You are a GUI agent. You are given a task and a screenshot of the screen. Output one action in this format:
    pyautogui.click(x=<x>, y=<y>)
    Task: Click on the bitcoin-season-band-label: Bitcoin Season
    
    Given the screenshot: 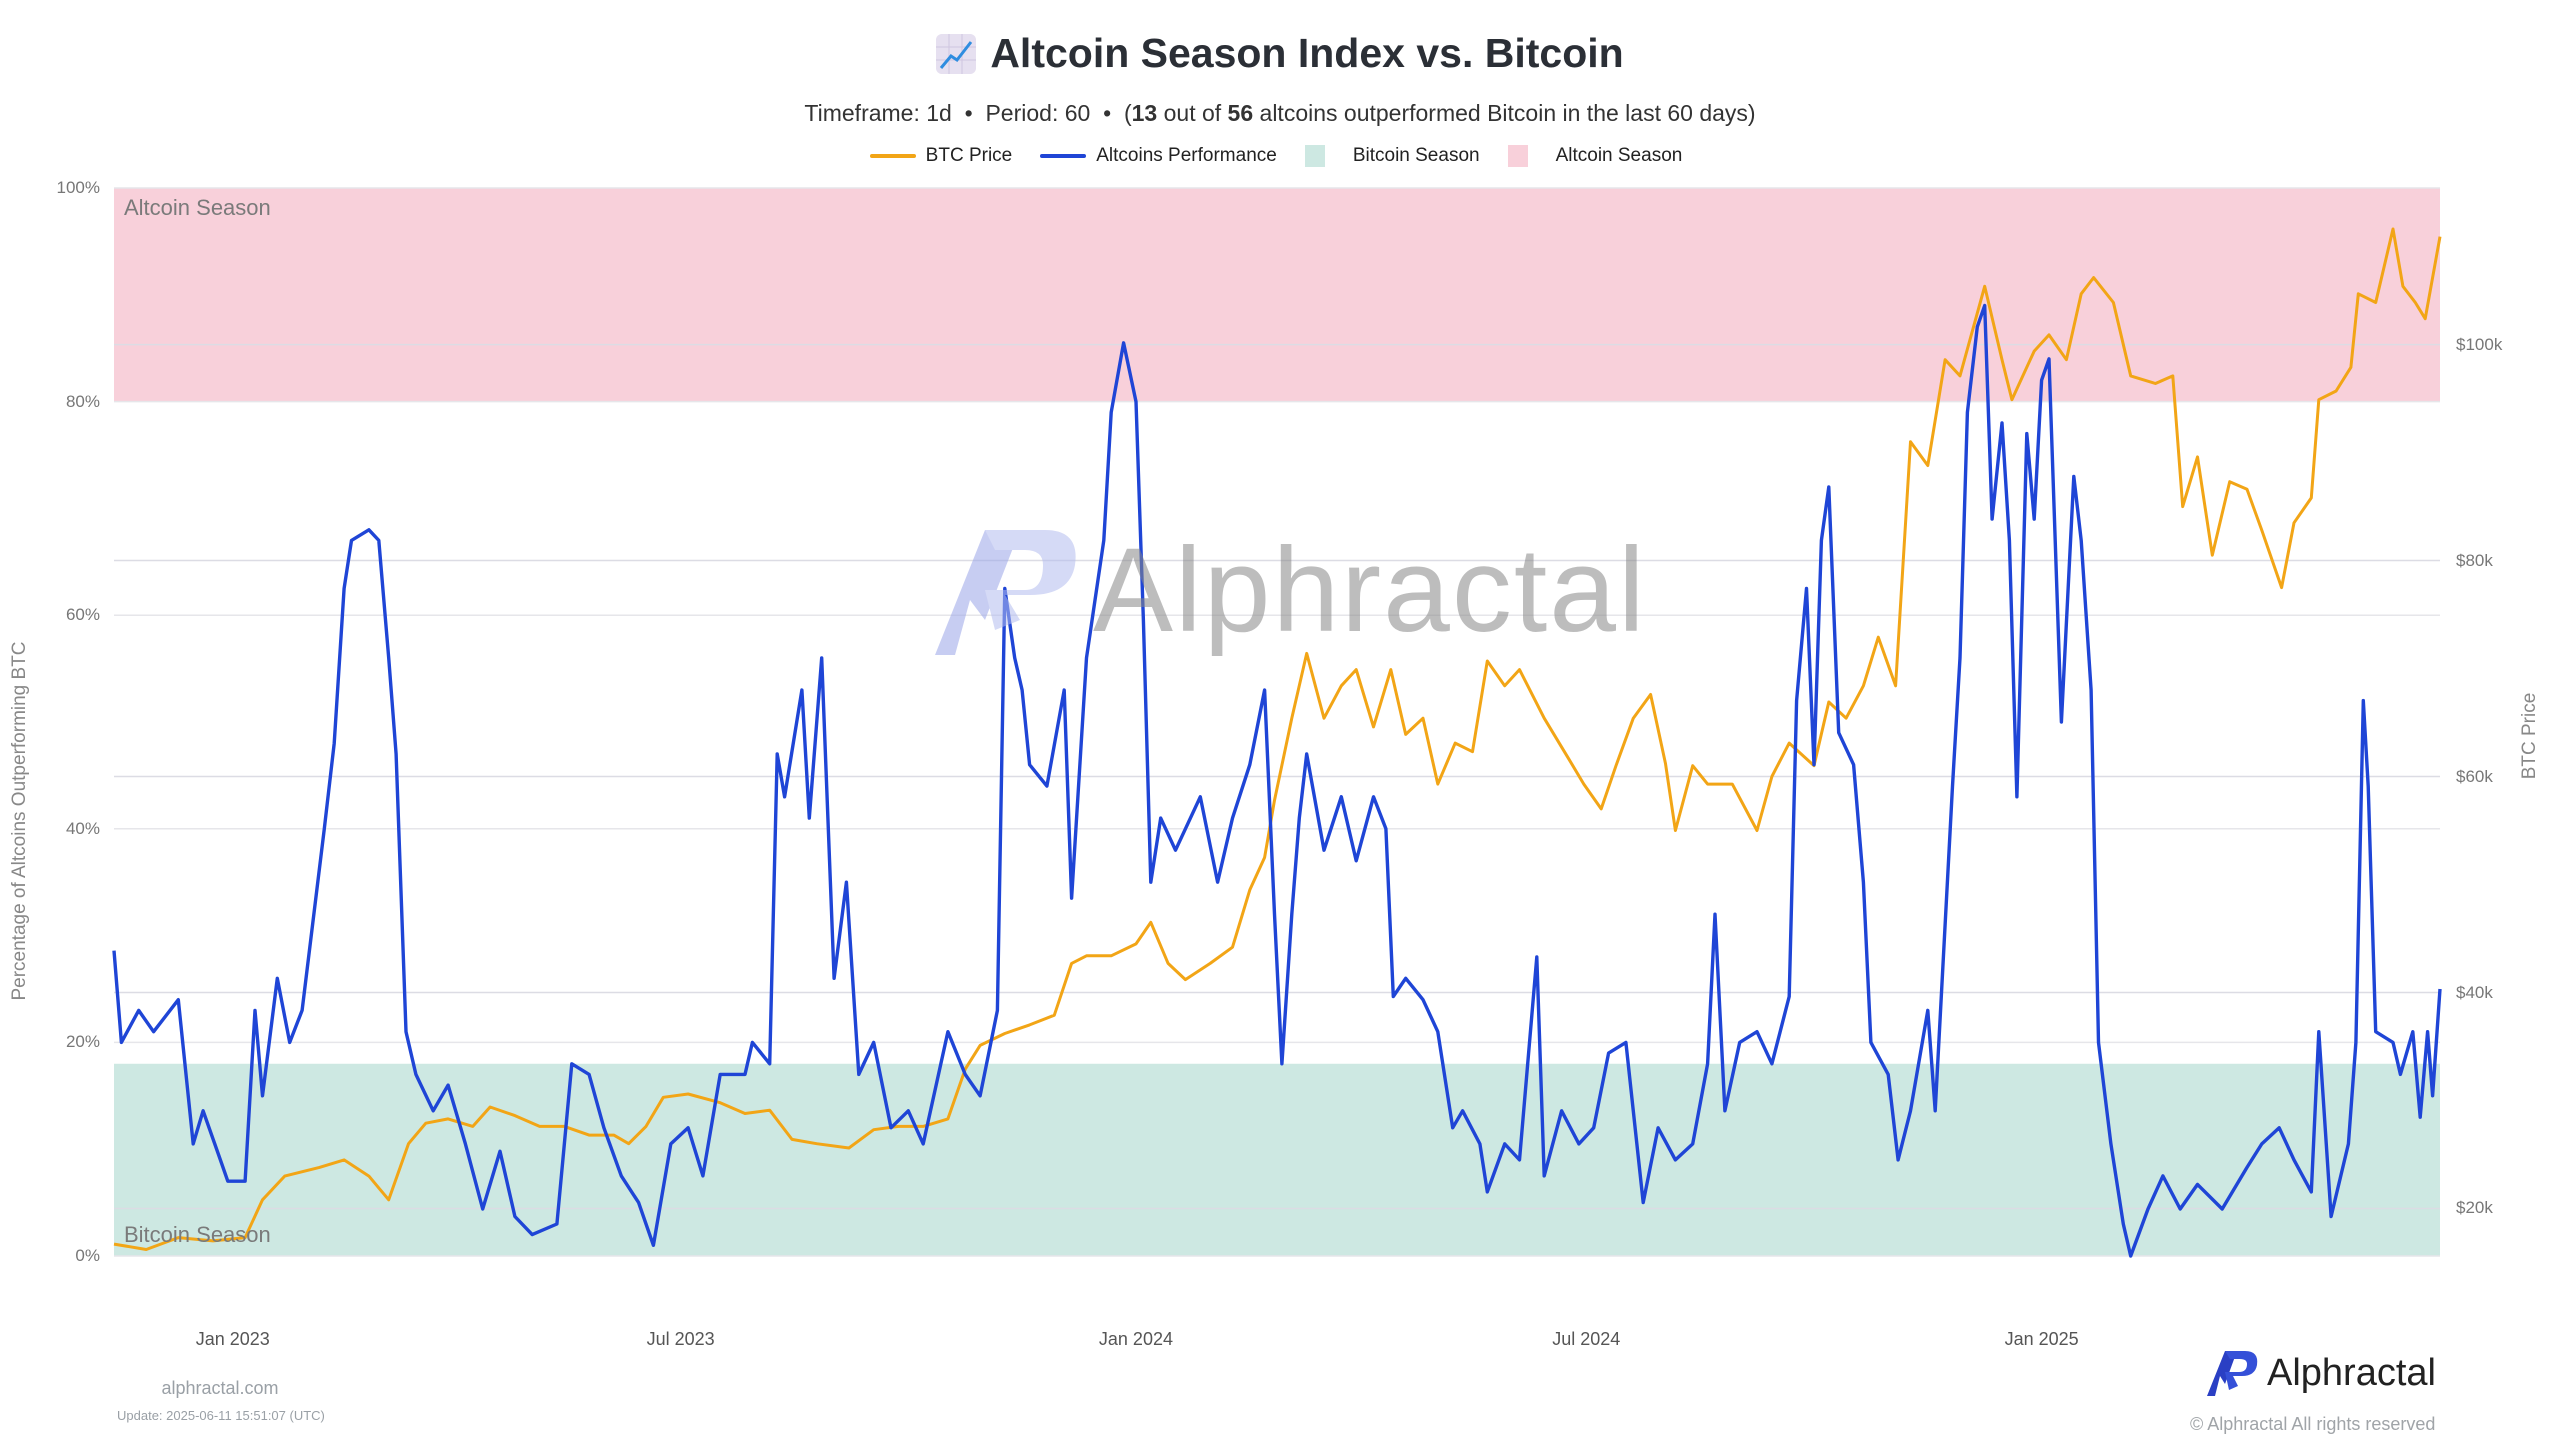 What is the action you would take?
    pyautogui.click(x=197, y=1234)
    